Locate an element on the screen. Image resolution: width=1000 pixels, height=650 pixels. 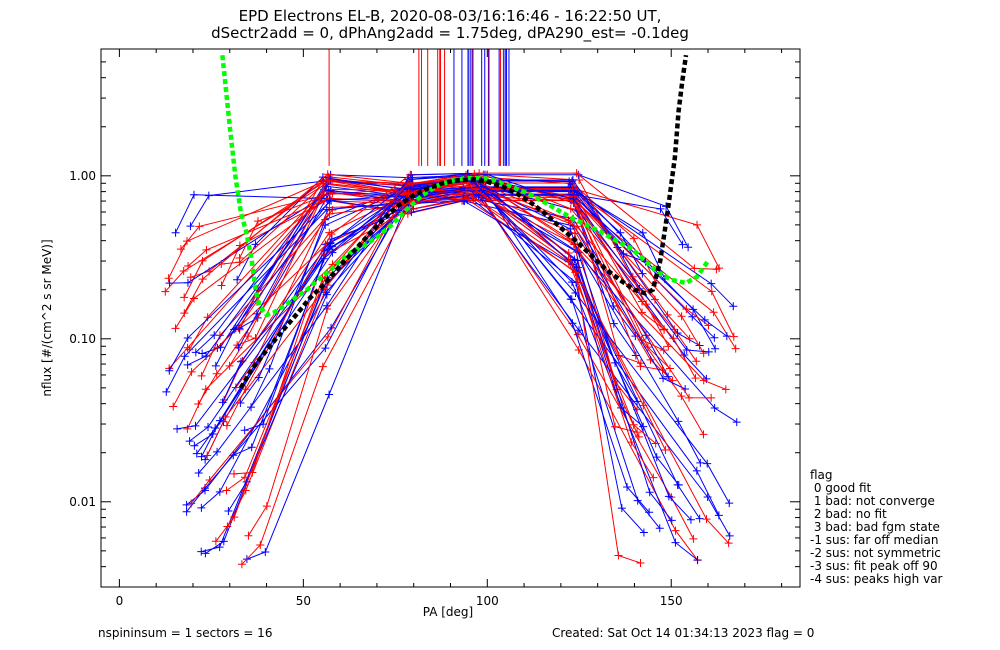
legend-item: 2 bad: no fit is located at coordinates (848, 514).